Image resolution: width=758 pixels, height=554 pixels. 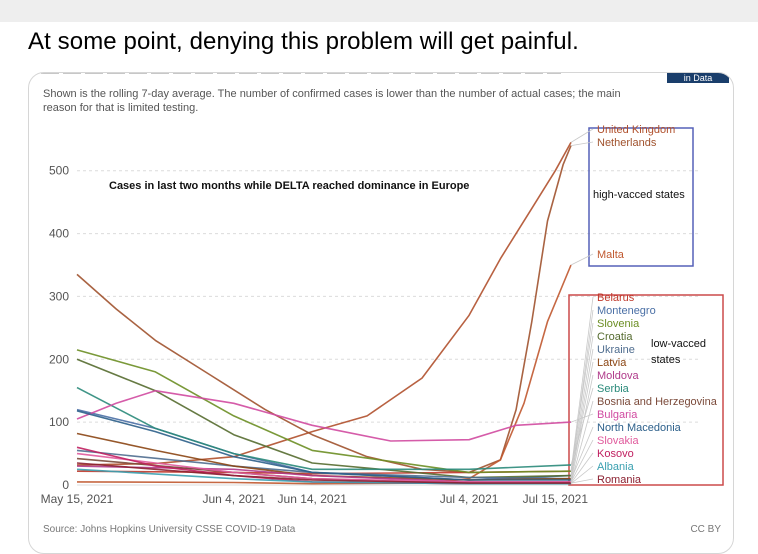 What do you see at coordinates (615, 454) in the screenshot?
I see `legend-label: Kosovo` at bounding box center [615, 454].